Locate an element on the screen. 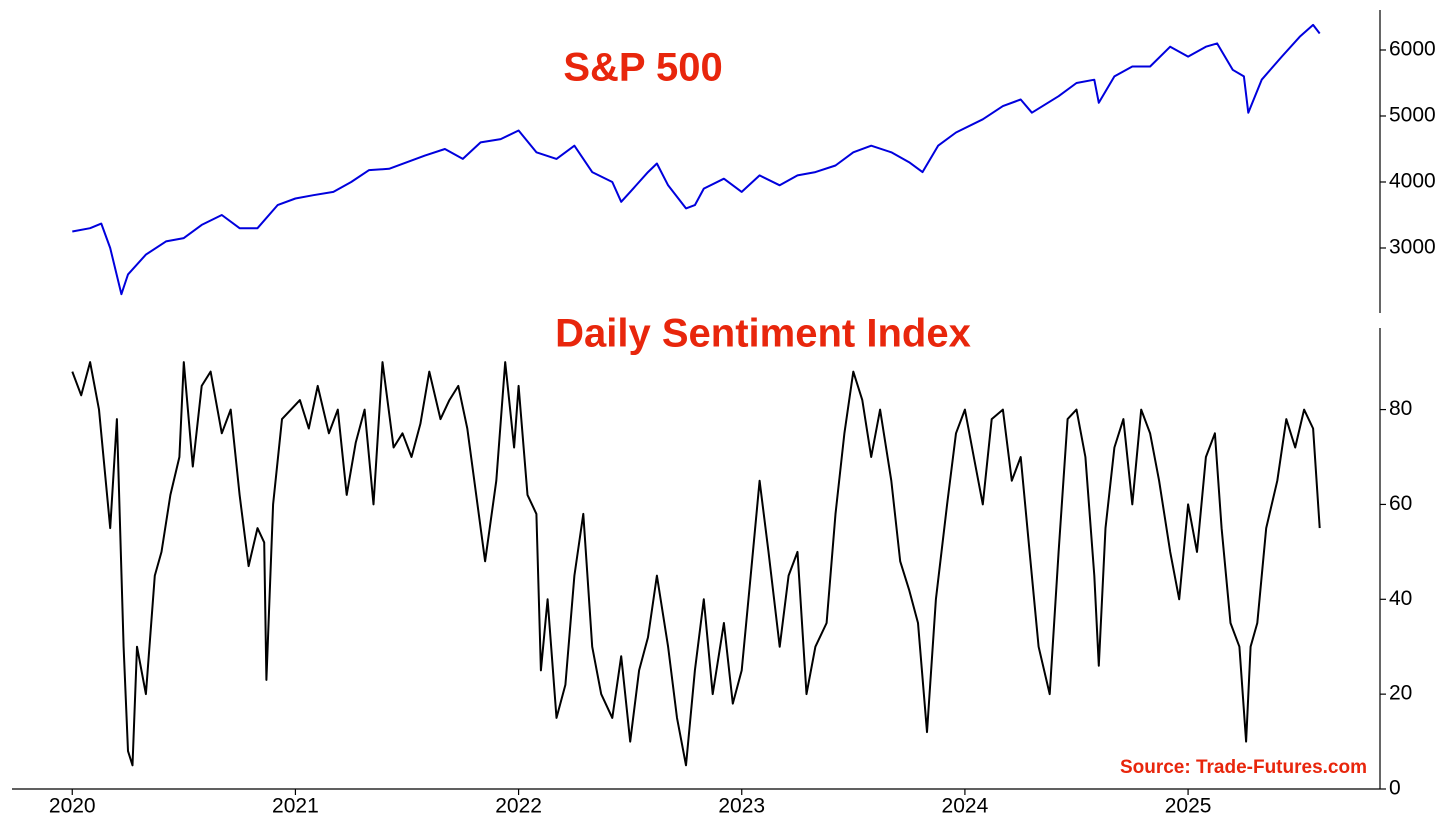 The height and width of the screenshot is (828, 1456). chart-title: Daily Sentiment Index is located at coordinates (763, 334).